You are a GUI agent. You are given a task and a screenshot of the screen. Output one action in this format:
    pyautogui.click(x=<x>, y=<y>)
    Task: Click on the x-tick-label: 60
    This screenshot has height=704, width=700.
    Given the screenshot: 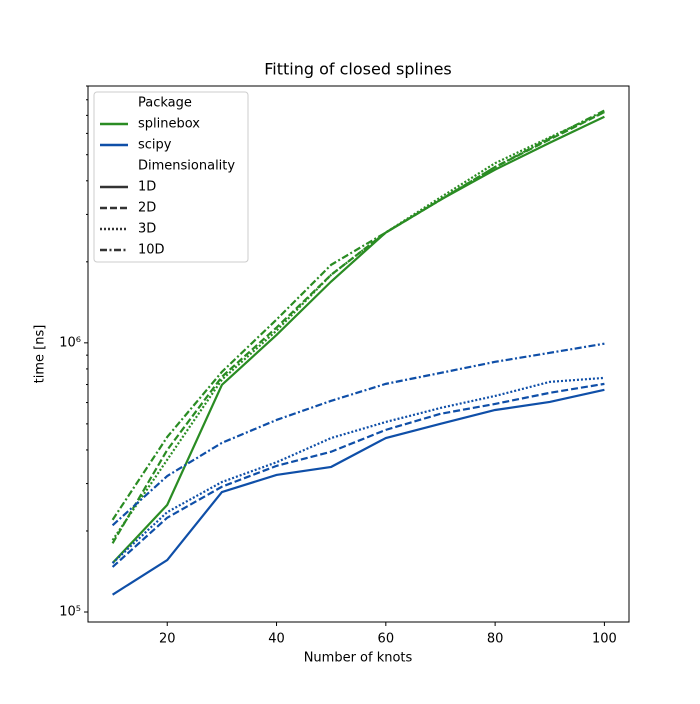 What is the action you would take?
    pyautogui.click(x=386, y=639)
    